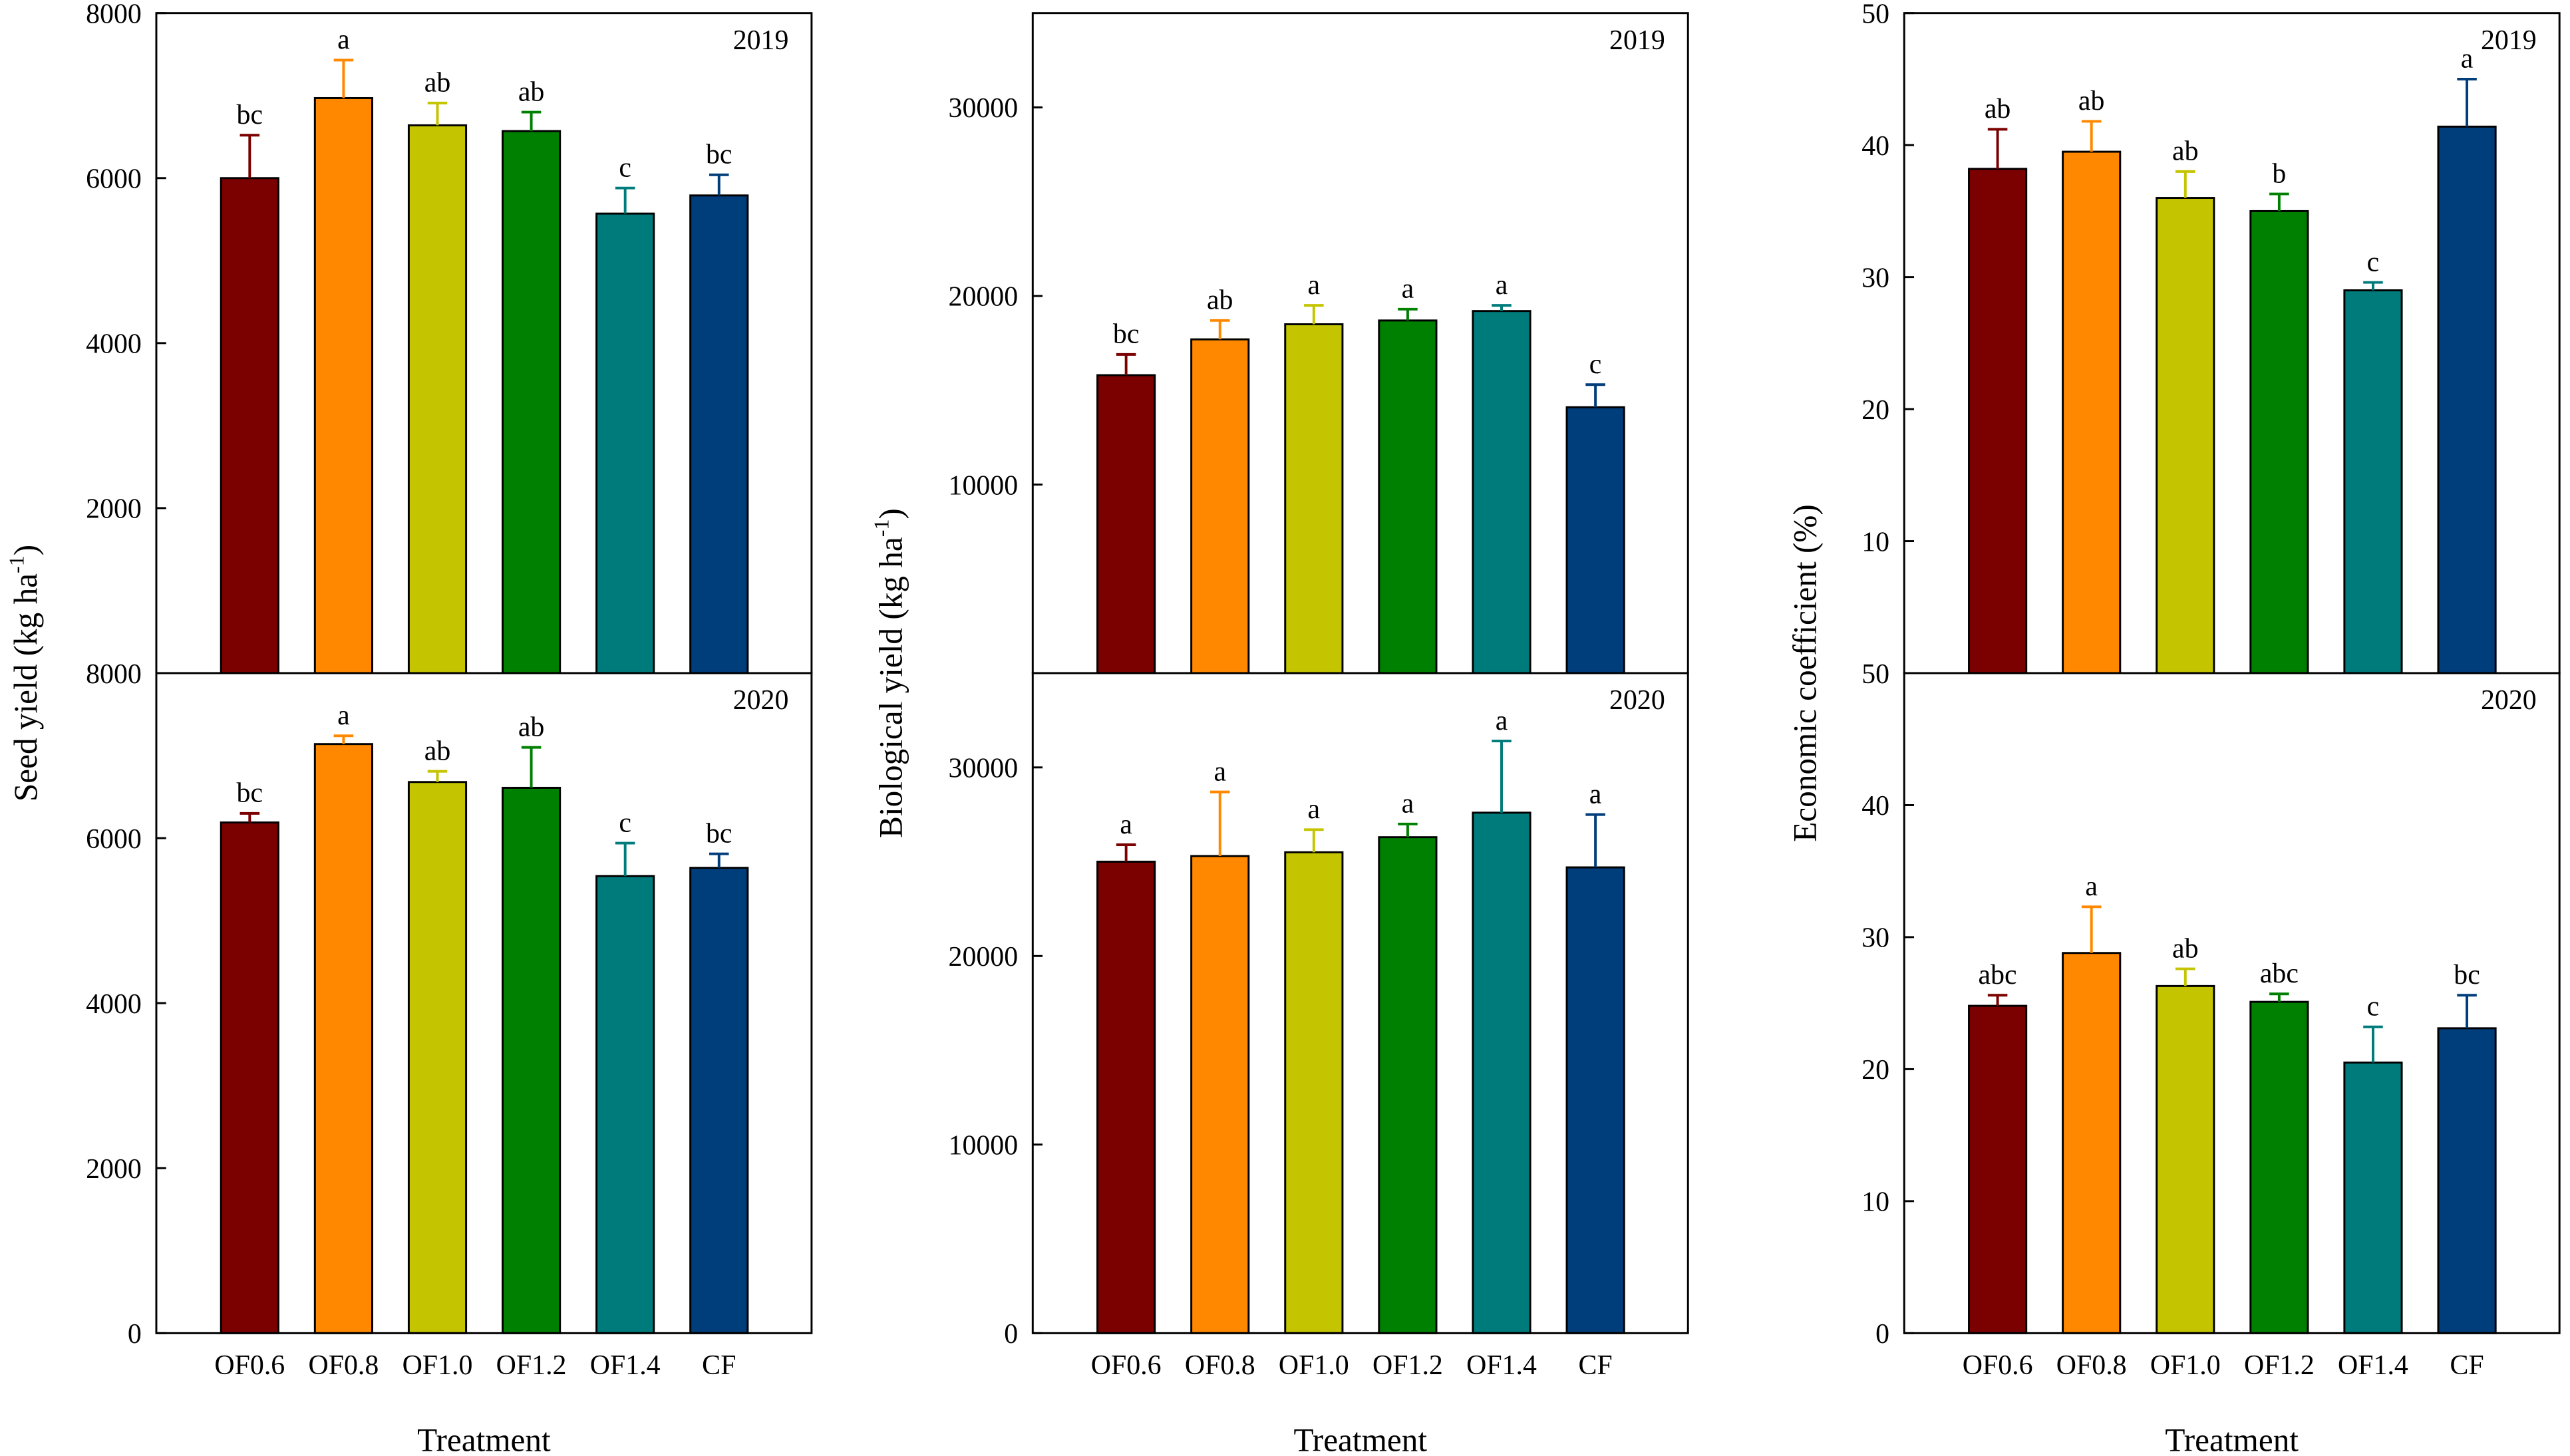 The image size is (2570, 1456). Describe the element at coordinates (1882, 1334) in the screenshot. I see `y-tick-label-econ-2020: 0` at that location.